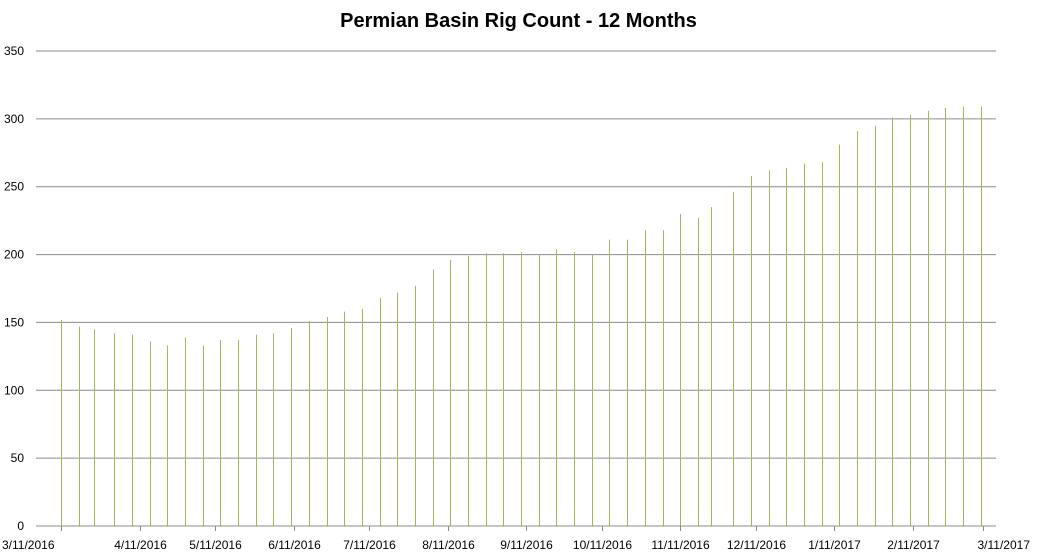  What do you see at coordinates (140, 545) in the screenshot?
I see `x-tick-label: 4/11/2016` at bounding box center [140, 545].